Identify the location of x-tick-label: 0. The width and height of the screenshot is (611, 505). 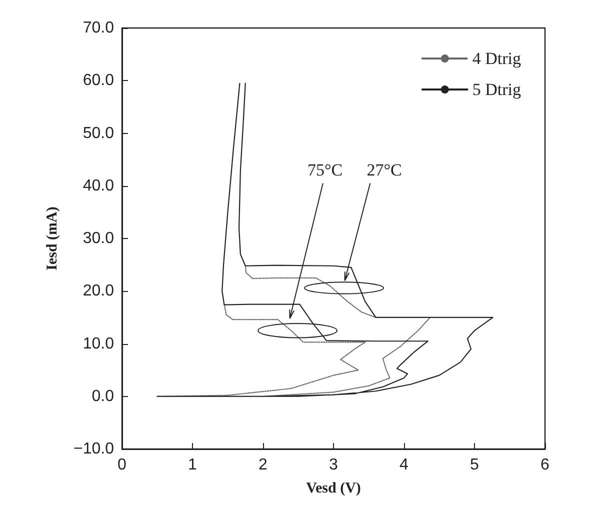
(122, 465).